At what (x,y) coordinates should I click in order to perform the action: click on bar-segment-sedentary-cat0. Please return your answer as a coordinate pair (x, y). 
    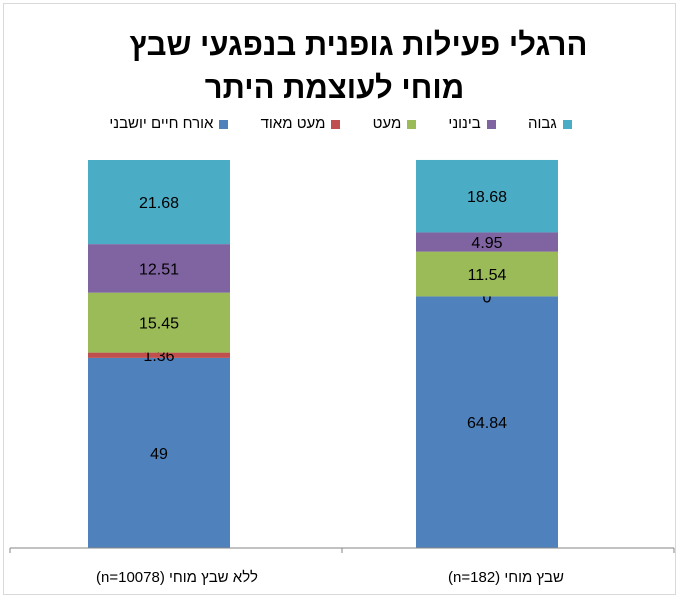
    Looking at the image, I should click on (487, 422).